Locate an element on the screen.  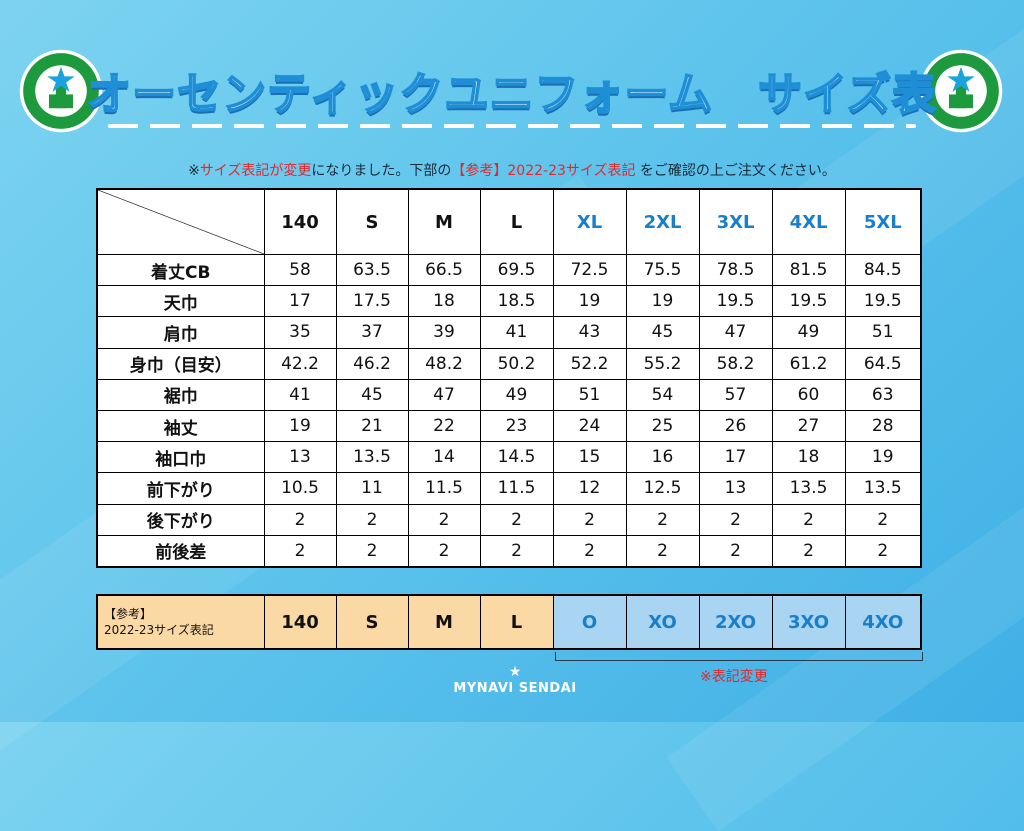
measurement-label: 前後差 is located at coordinates (180, 551).